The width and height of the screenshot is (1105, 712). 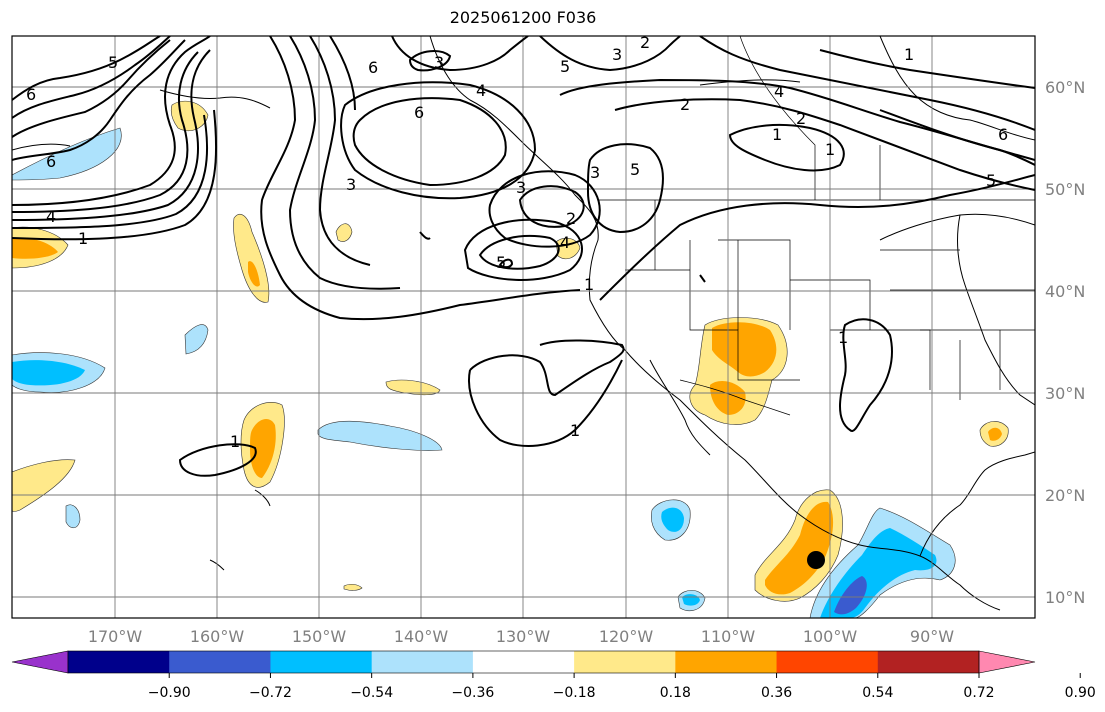 I want to click on longitude-label: 130°W, so click(x=523, y=636).